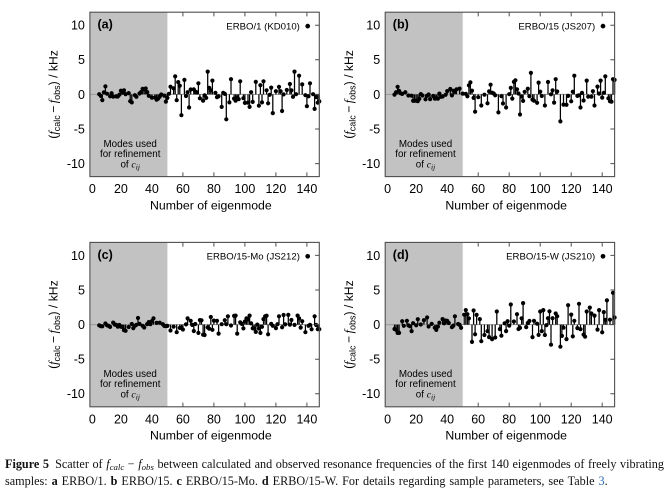 The image size is (669, 495). What do you see at coordinates (401, 25) in the screenshot?
I see `svg-text: (b)` at bounding box center [401, 25].